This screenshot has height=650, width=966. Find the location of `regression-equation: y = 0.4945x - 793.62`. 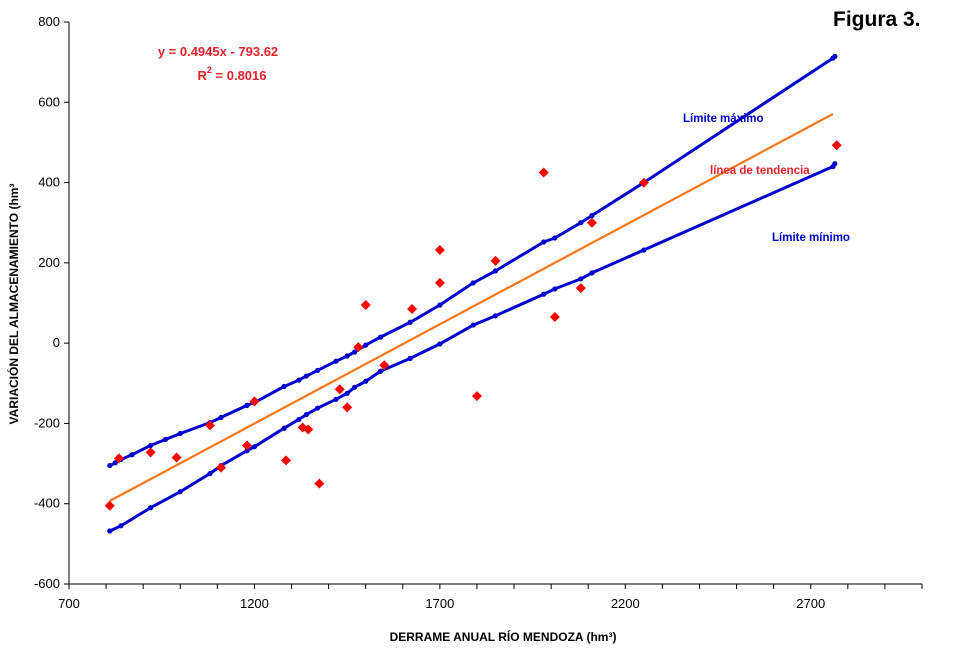

regression-equation: y = 0.4945x - 793.62 is located at coordinates (218, 51).